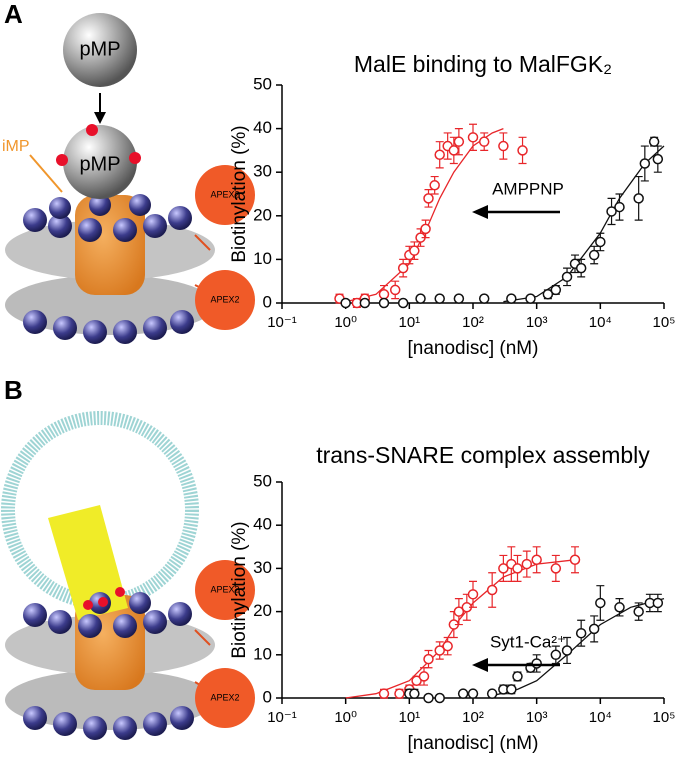 The height and width of the screenshot is (763, 685). Describe the element at coordinates (262, 171) in the screenshot. I see `y-tick-label: 30` at that location.